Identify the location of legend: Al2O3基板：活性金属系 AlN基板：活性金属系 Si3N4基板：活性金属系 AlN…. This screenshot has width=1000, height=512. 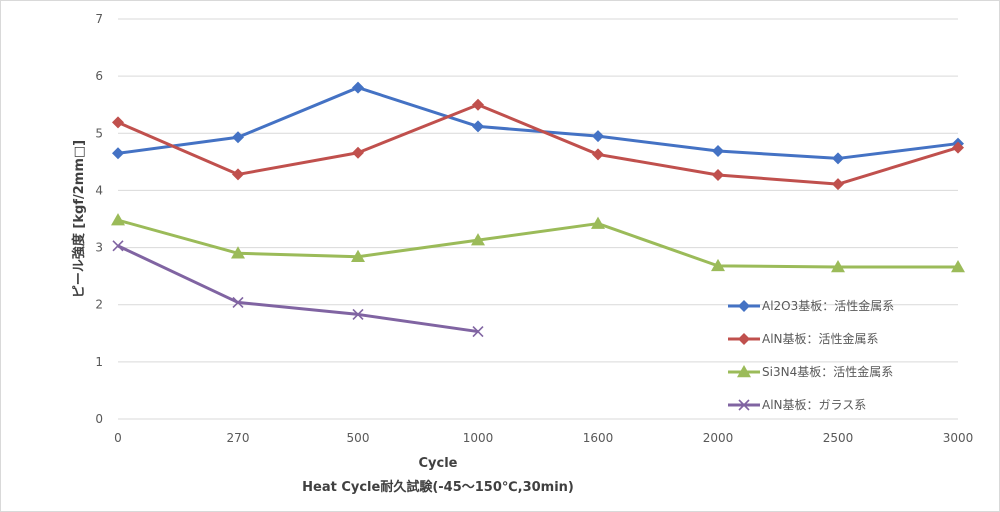
(811, 355).